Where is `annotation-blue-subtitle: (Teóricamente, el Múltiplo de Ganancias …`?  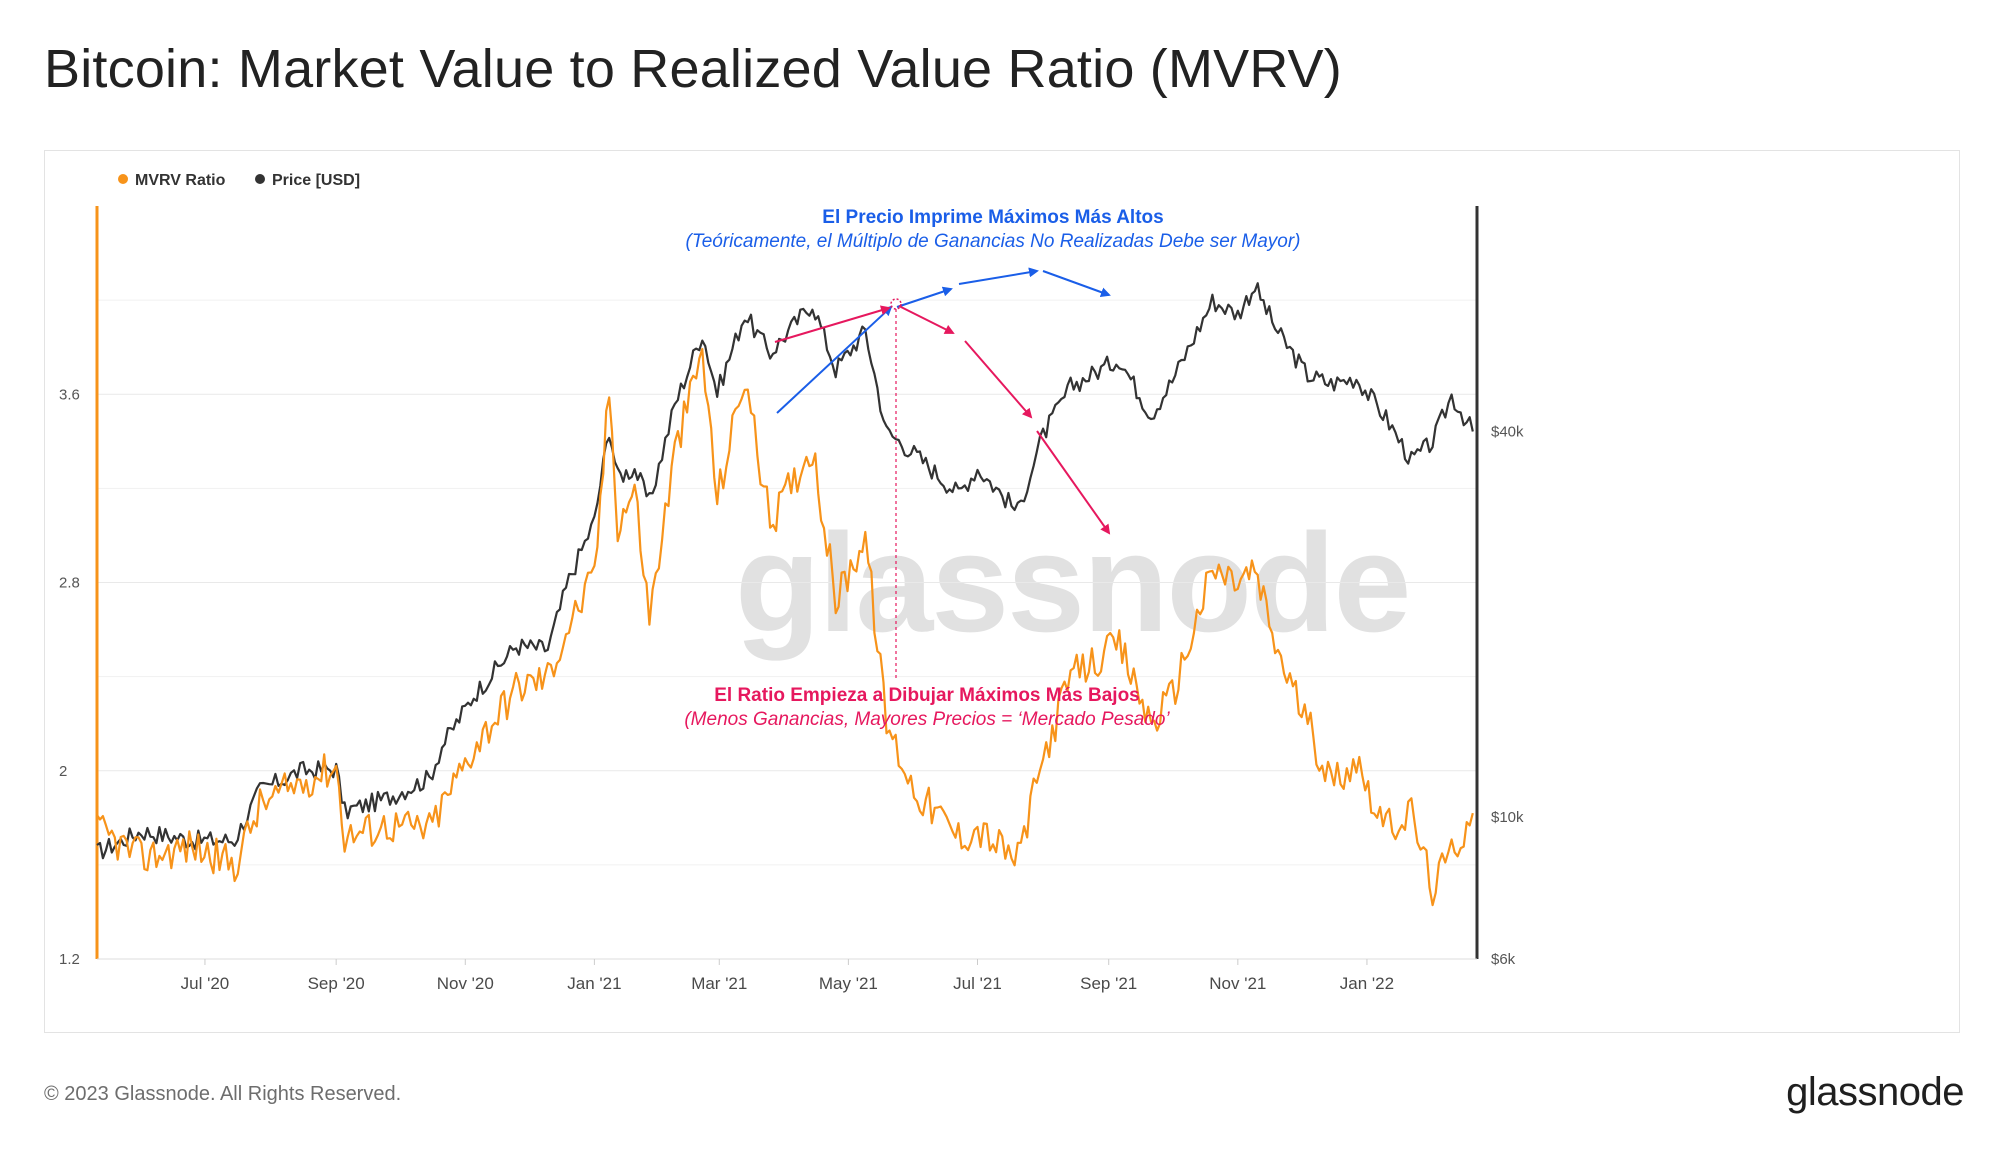 annotation-blue-subtitle: (Teóricamente, el Múltiplo de Ganancias … is located at coordinates (993, 241).